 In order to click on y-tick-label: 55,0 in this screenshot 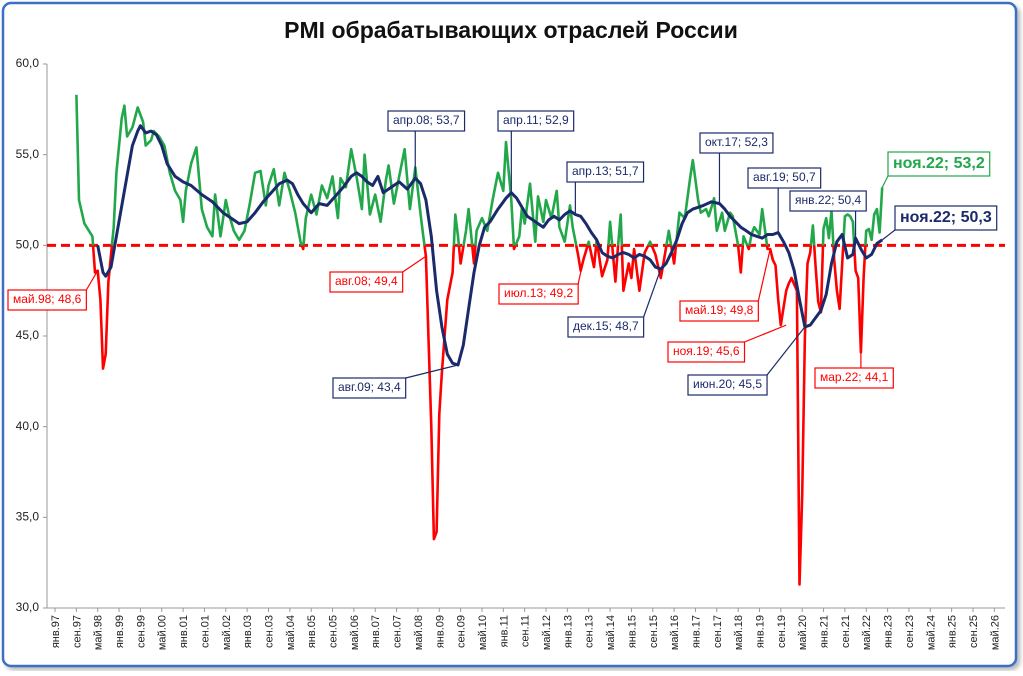, I will do `click(28, 154)`.